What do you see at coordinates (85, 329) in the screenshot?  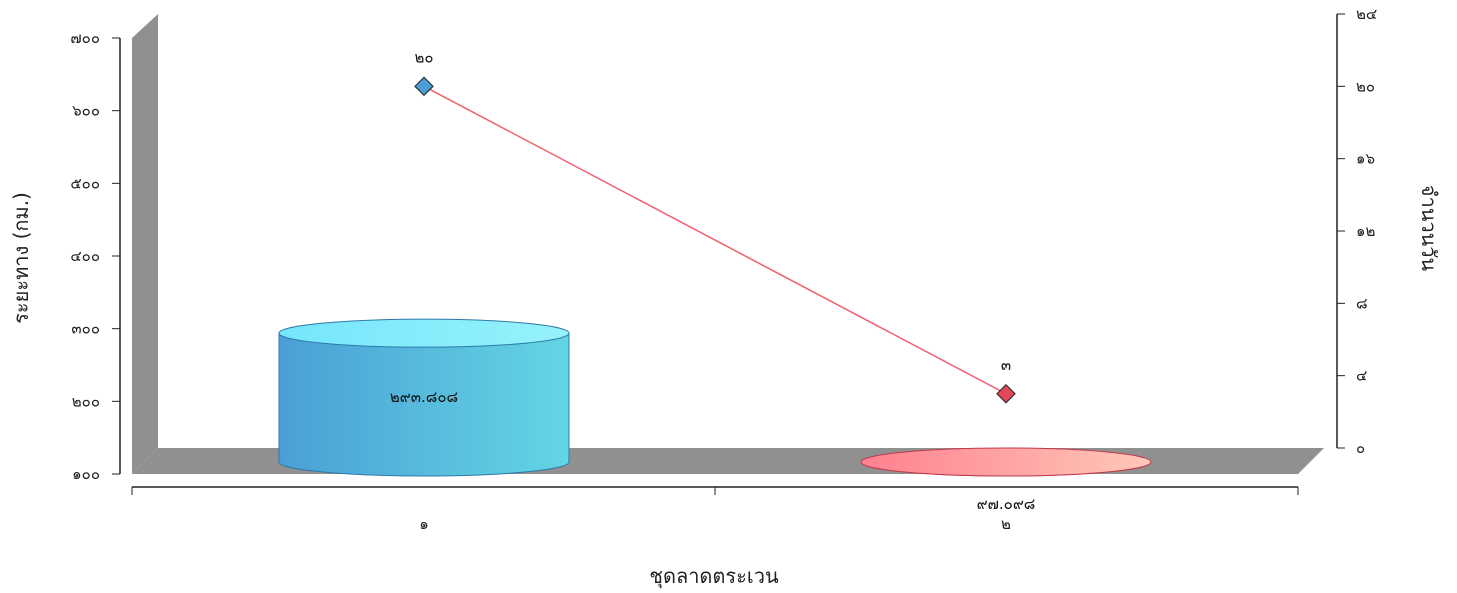 I see `y-tick-label: ๓๐๐` at bounding box center [85, 329].